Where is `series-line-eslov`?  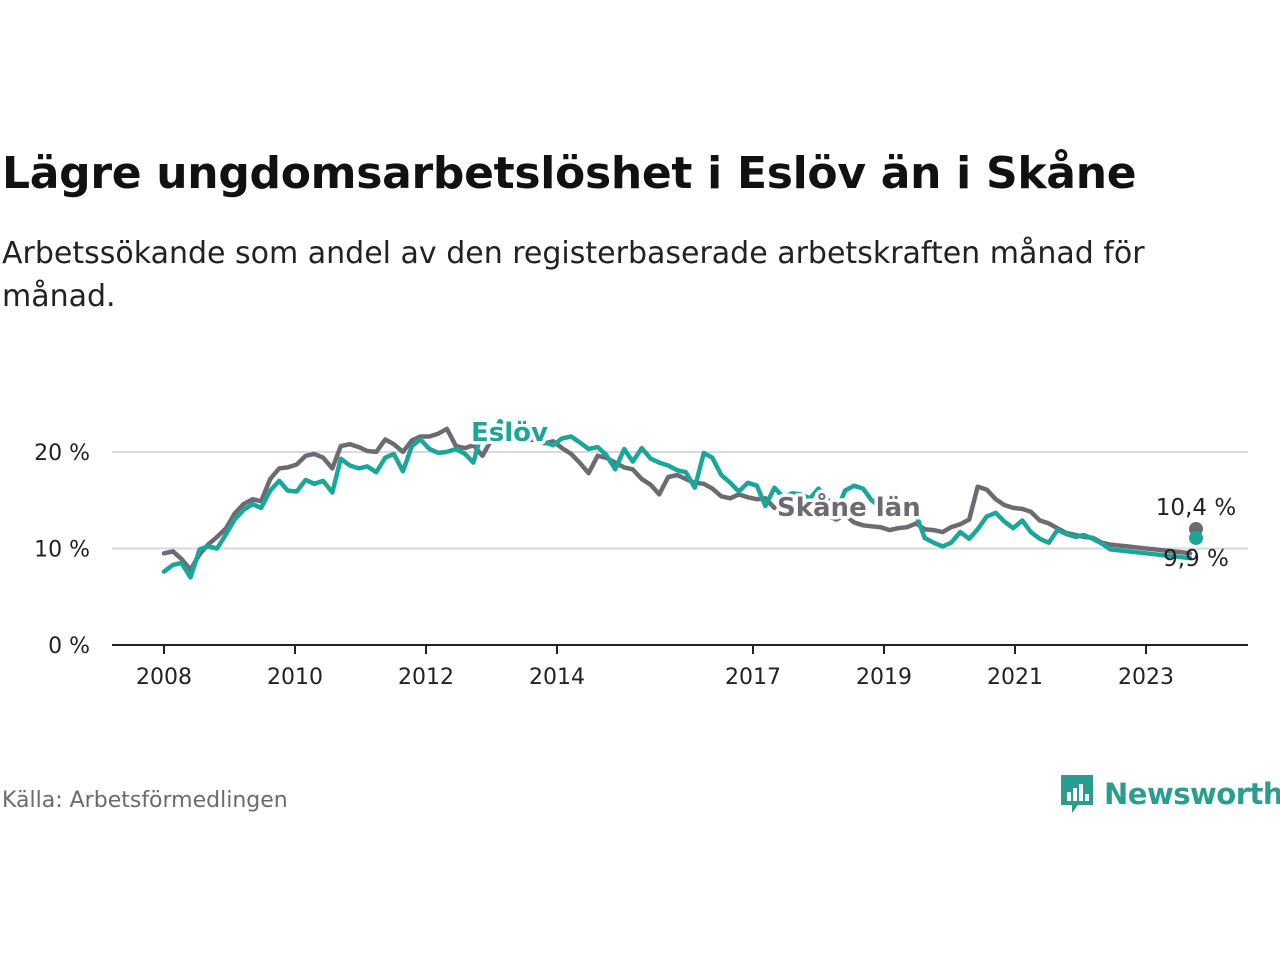 series-line-eslov is located at coordinates (677, 499).